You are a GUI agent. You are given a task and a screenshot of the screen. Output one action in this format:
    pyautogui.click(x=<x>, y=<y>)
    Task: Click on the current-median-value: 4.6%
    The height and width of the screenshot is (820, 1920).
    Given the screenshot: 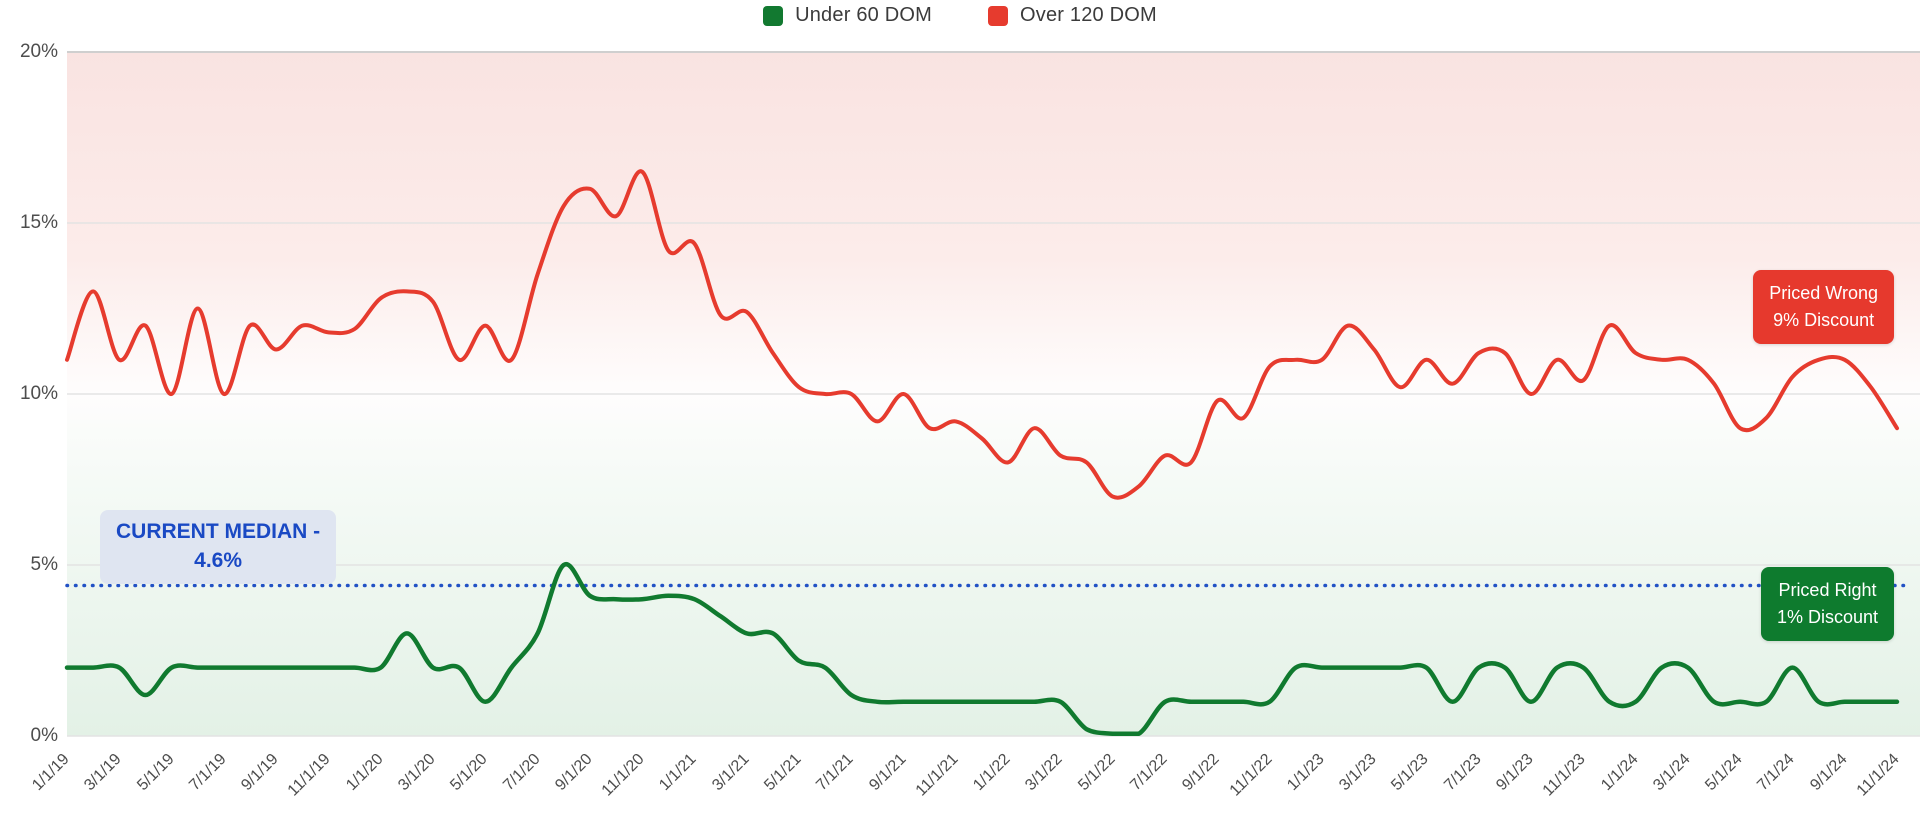 What is the action you would take?
    pyautogui.click(x=218, y=561)
    